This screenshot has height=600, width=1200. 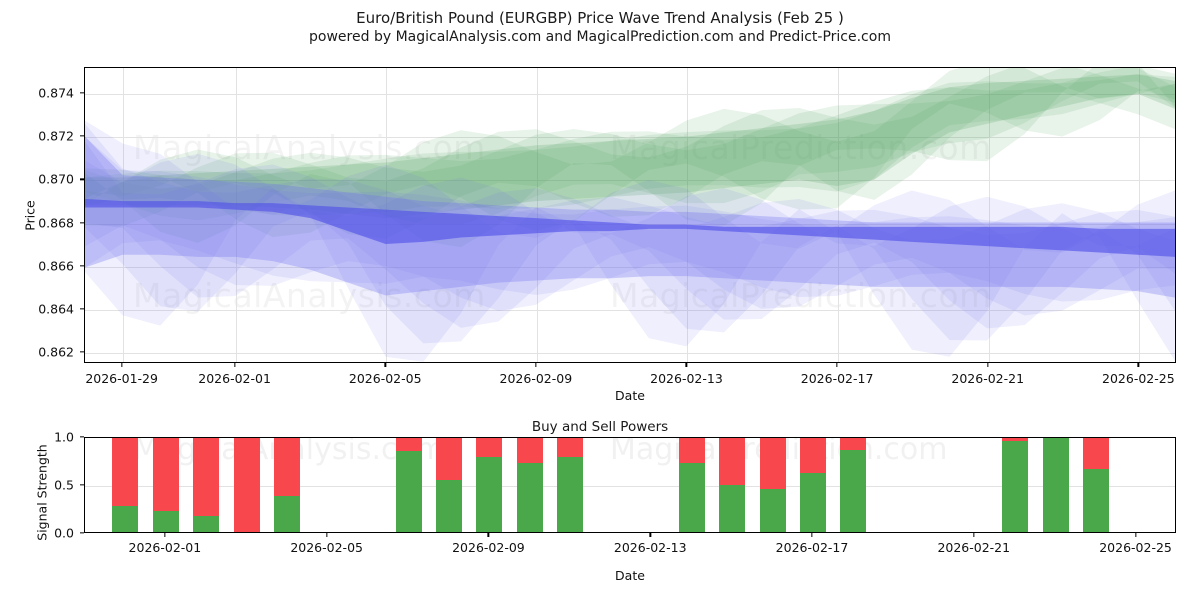 What do you see at coordinates (56, 309) in the screenshot?
I see `y-tick-label: 0.864` at bounding box center [56, 309].